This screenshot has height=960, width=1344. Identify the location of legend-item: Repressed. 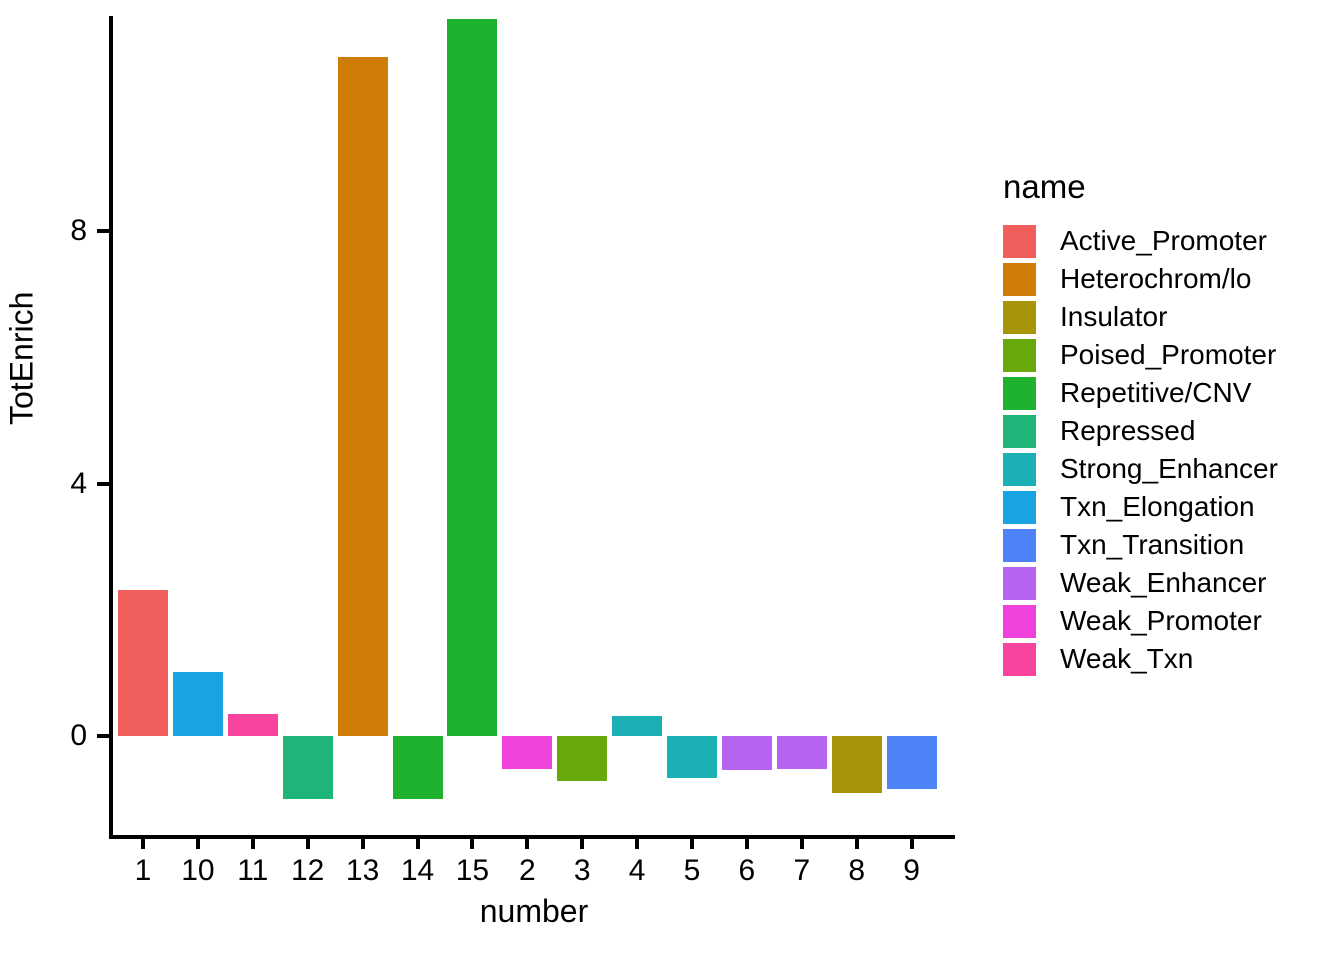
(1140, 431).